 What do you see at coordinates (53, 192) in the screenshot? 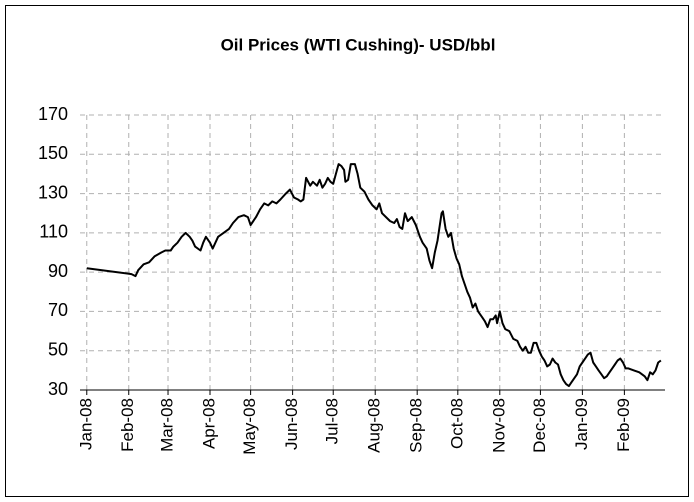
I see `y-tick-label: 130` at bounding box center [53, 192].